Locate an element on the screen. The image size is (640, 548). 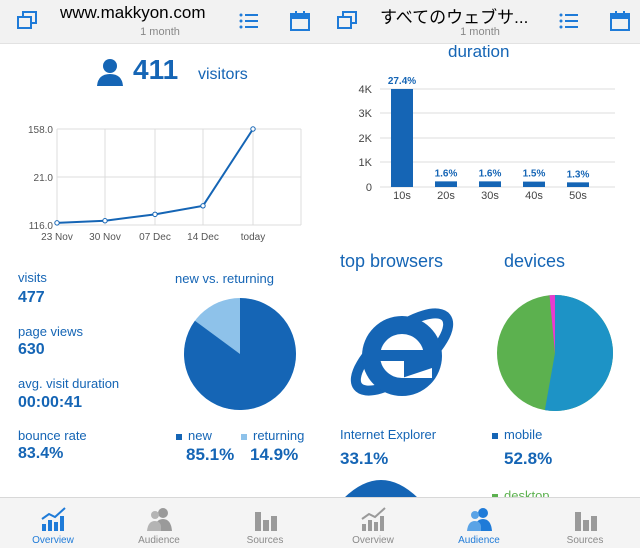
y-tick-label: 21.0 is located at coordinates (44, 178).